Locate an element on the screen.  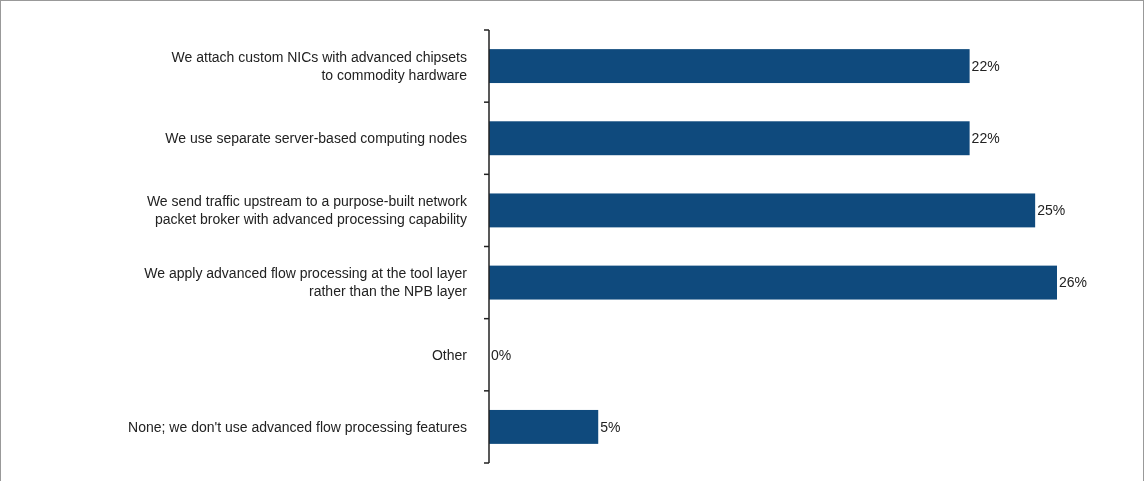
data-label: 0% is located at coordinates (501, 354).